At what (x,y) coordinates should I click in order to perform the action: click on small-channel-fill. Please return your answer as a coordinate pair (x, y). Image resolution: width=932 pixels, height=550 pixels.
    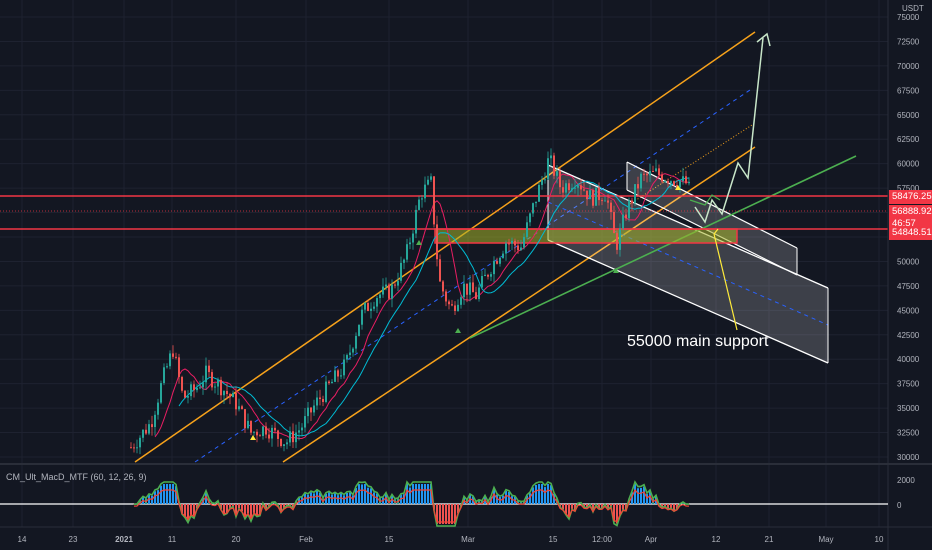
    Looking at the image, I should click on (712, 218).